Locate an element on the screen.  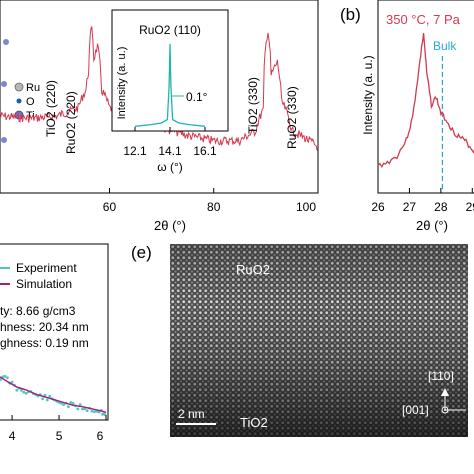
inset-ylabel: Intensity (a. u.) is located at coordinates (122, 83).